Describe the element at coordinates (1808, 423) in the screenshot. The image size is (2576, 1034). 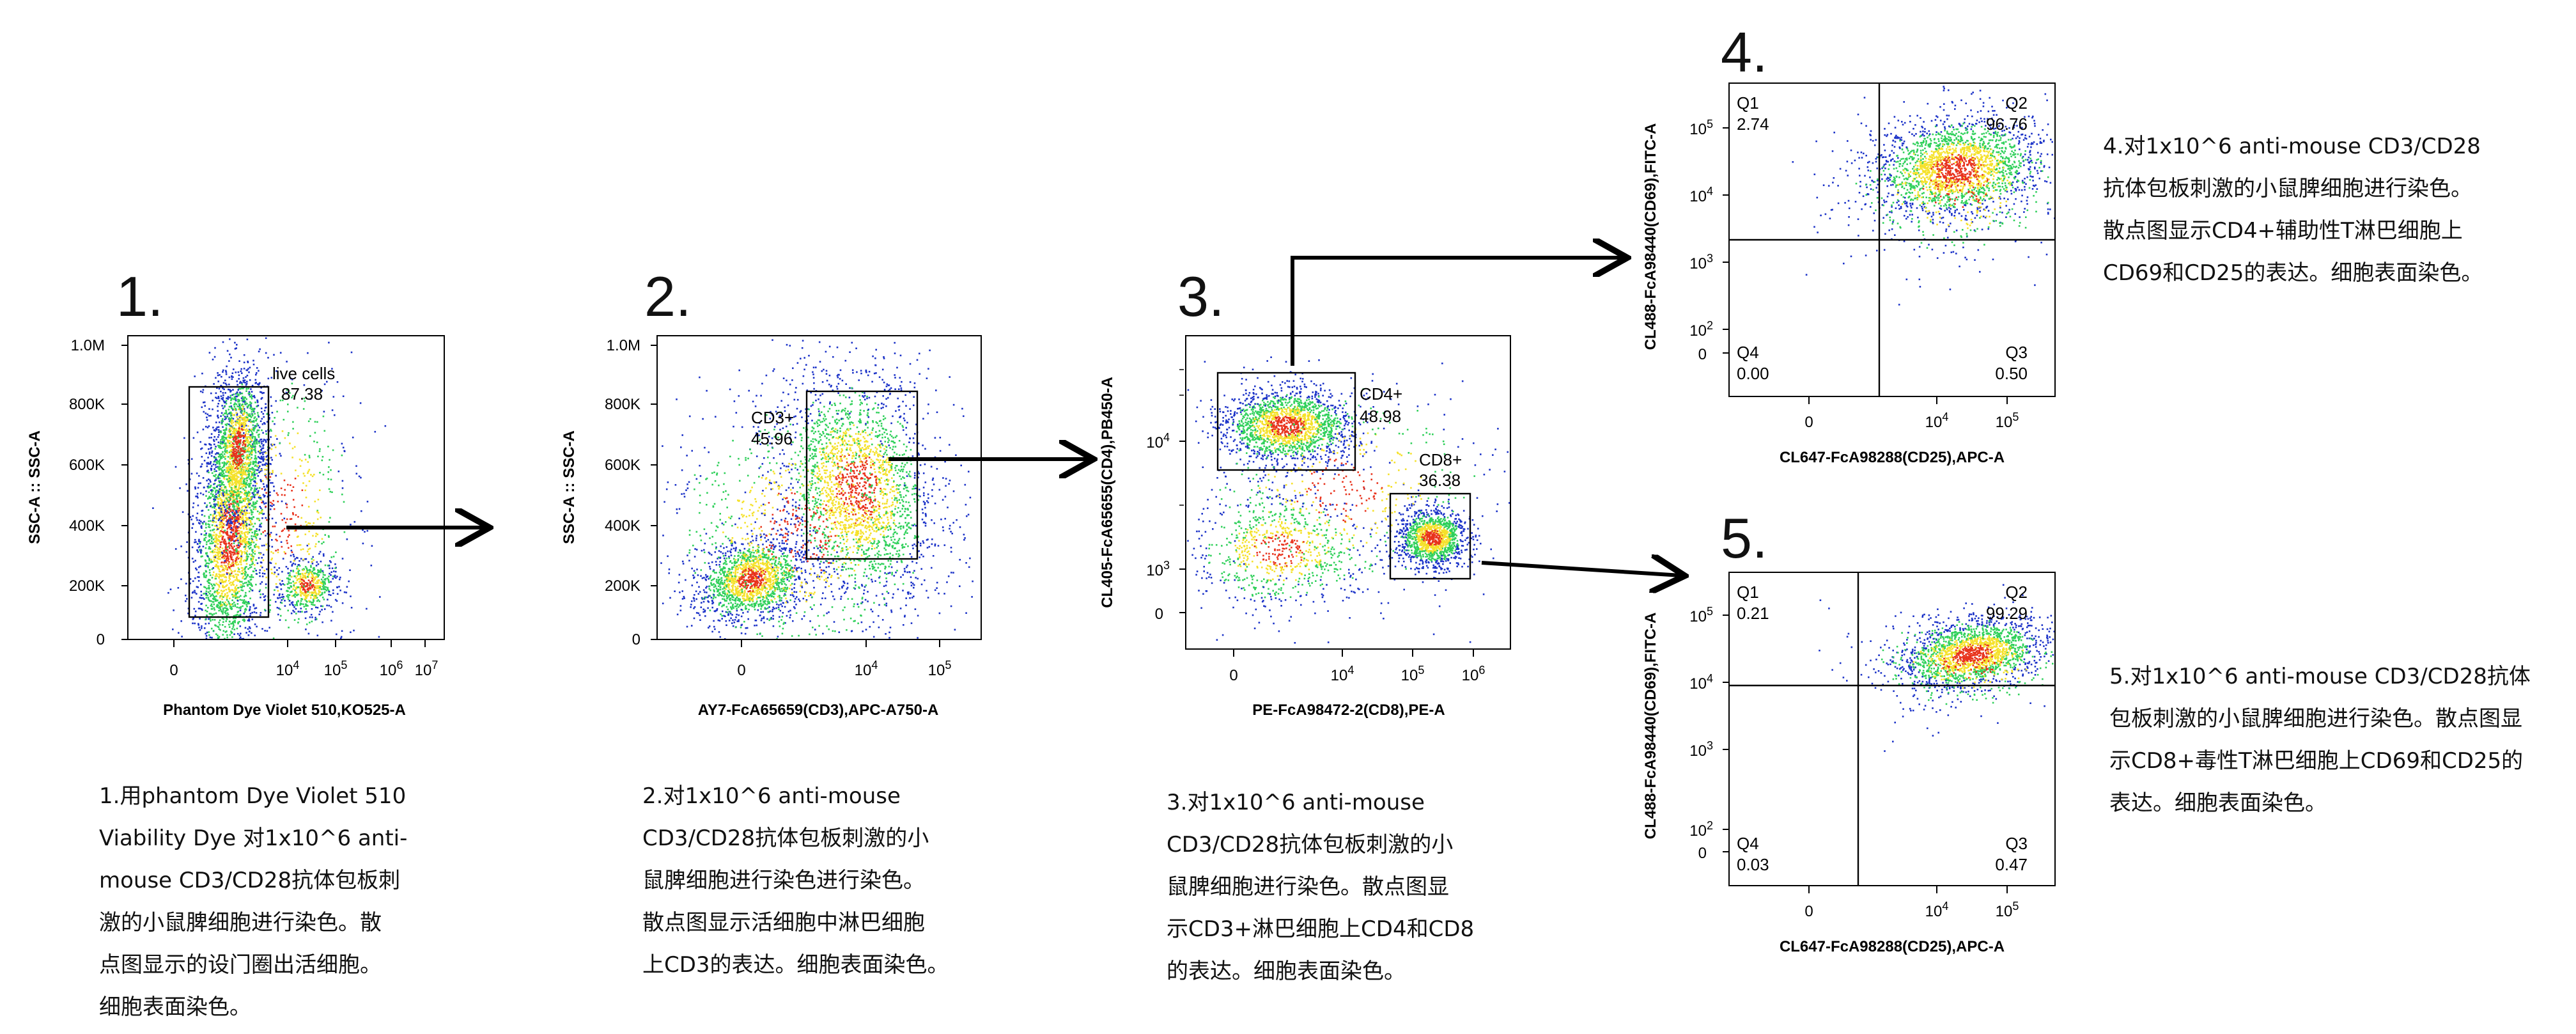
I see `plot-4-xtick-0: 0` at that location.